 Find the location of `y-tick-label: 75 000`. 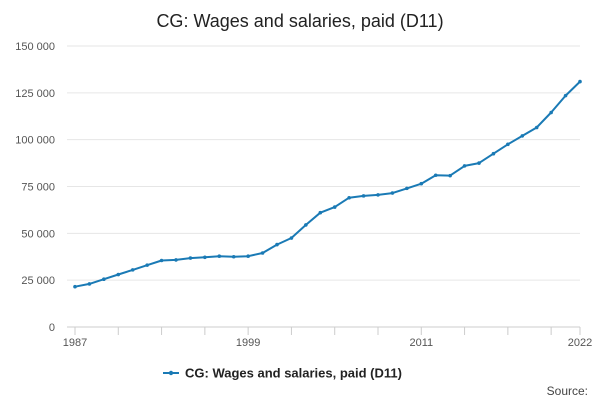

y-tick-label: 75 000 is located at coordinates (38, 188).